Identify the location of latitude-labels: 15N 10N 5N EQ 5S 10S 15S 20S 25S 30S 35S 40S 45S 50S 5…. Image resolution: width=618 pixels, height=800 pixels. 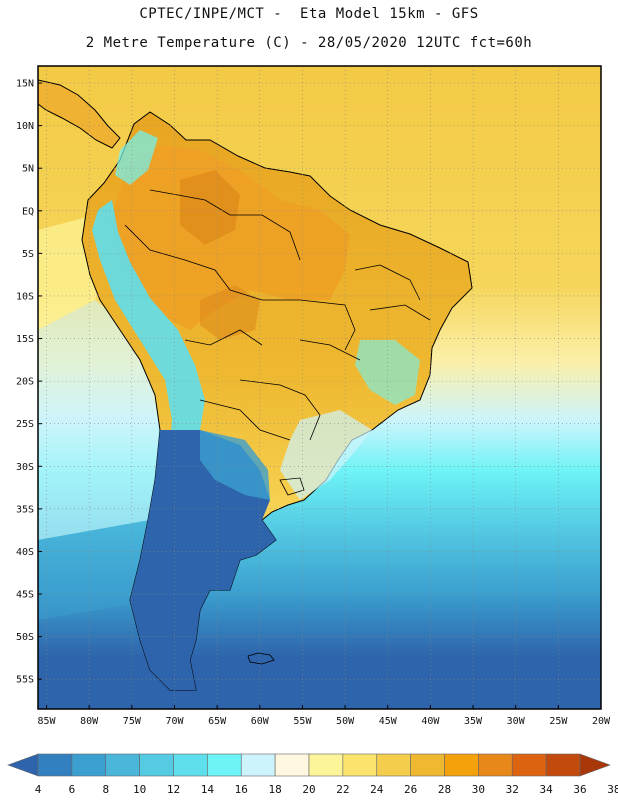
(29, 382).